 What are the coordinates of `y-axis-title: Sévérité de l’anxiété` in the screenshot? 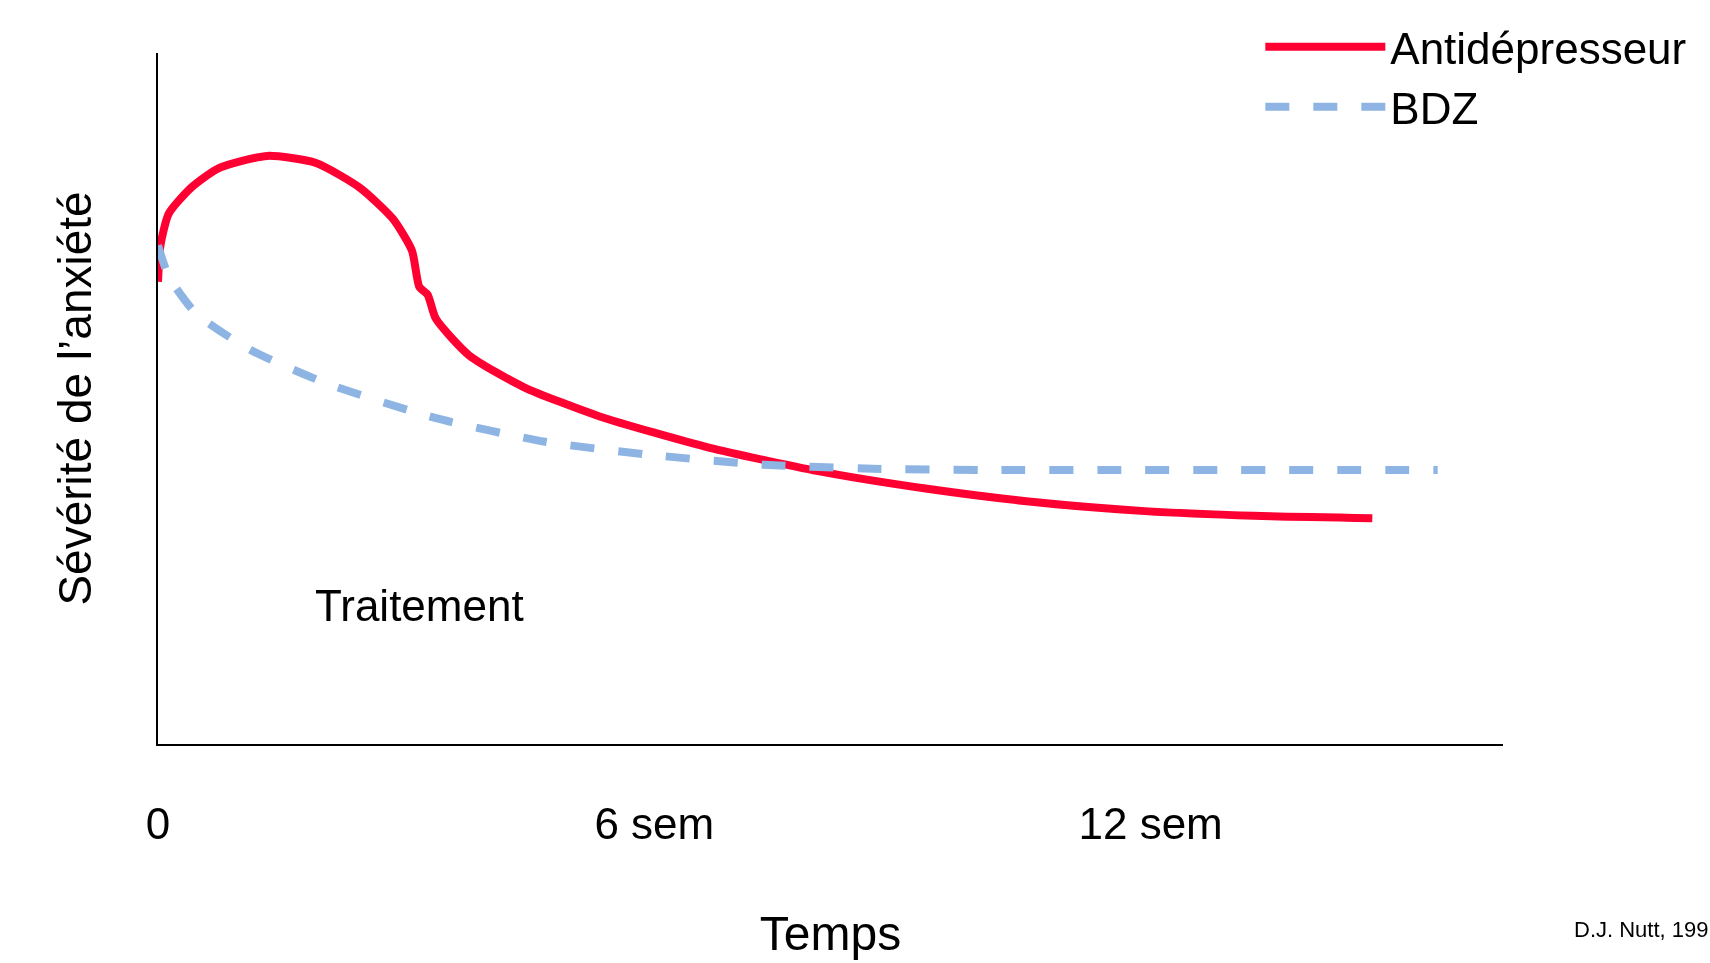 It's located at (74, 398).